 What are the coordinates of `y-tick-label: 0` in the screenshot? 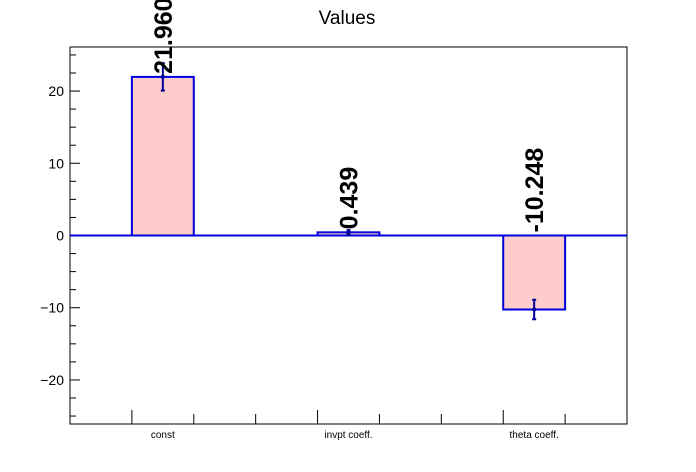 It's located at (60, 236).